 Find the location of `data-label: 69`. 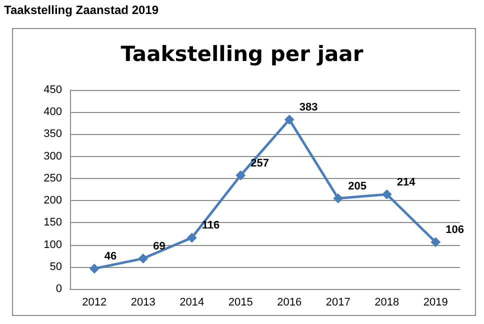

data-label: 69 is located at coordinates (159, 246).